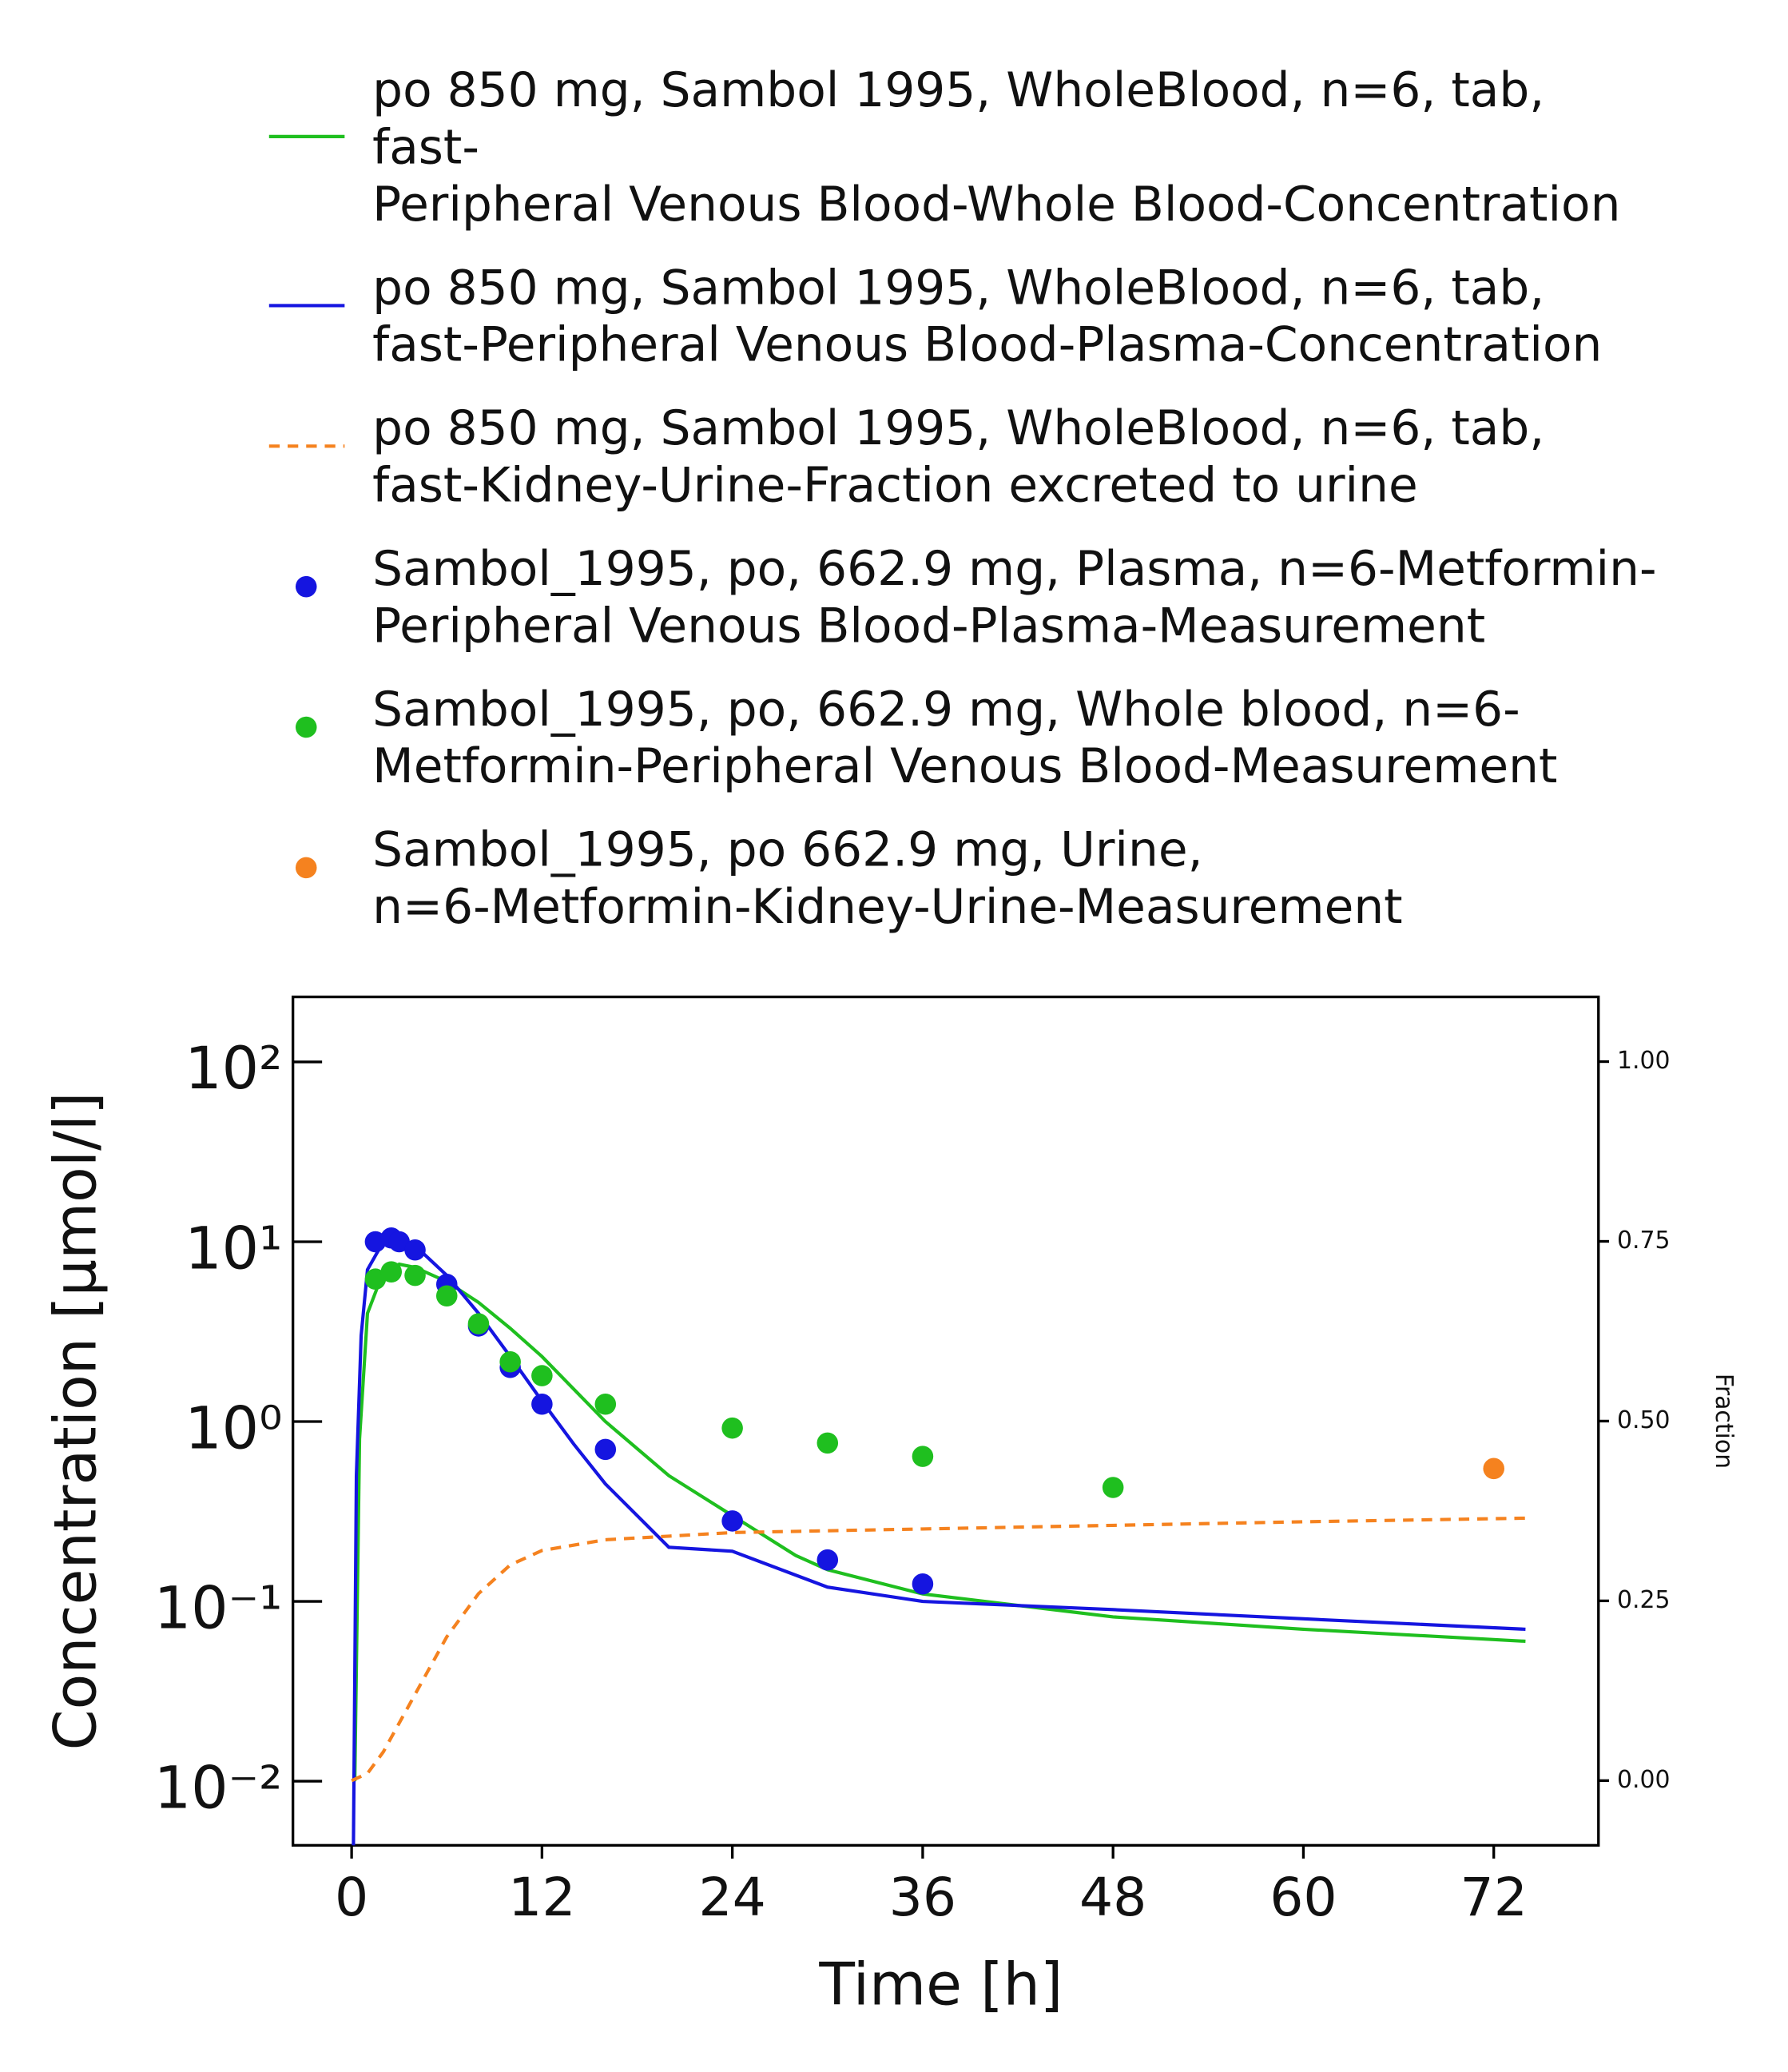  What do you see at coordinates (234, 1428) in the screenshot?
I see `y-tick-label: 10⁰` at bounding box center [234, 1428].